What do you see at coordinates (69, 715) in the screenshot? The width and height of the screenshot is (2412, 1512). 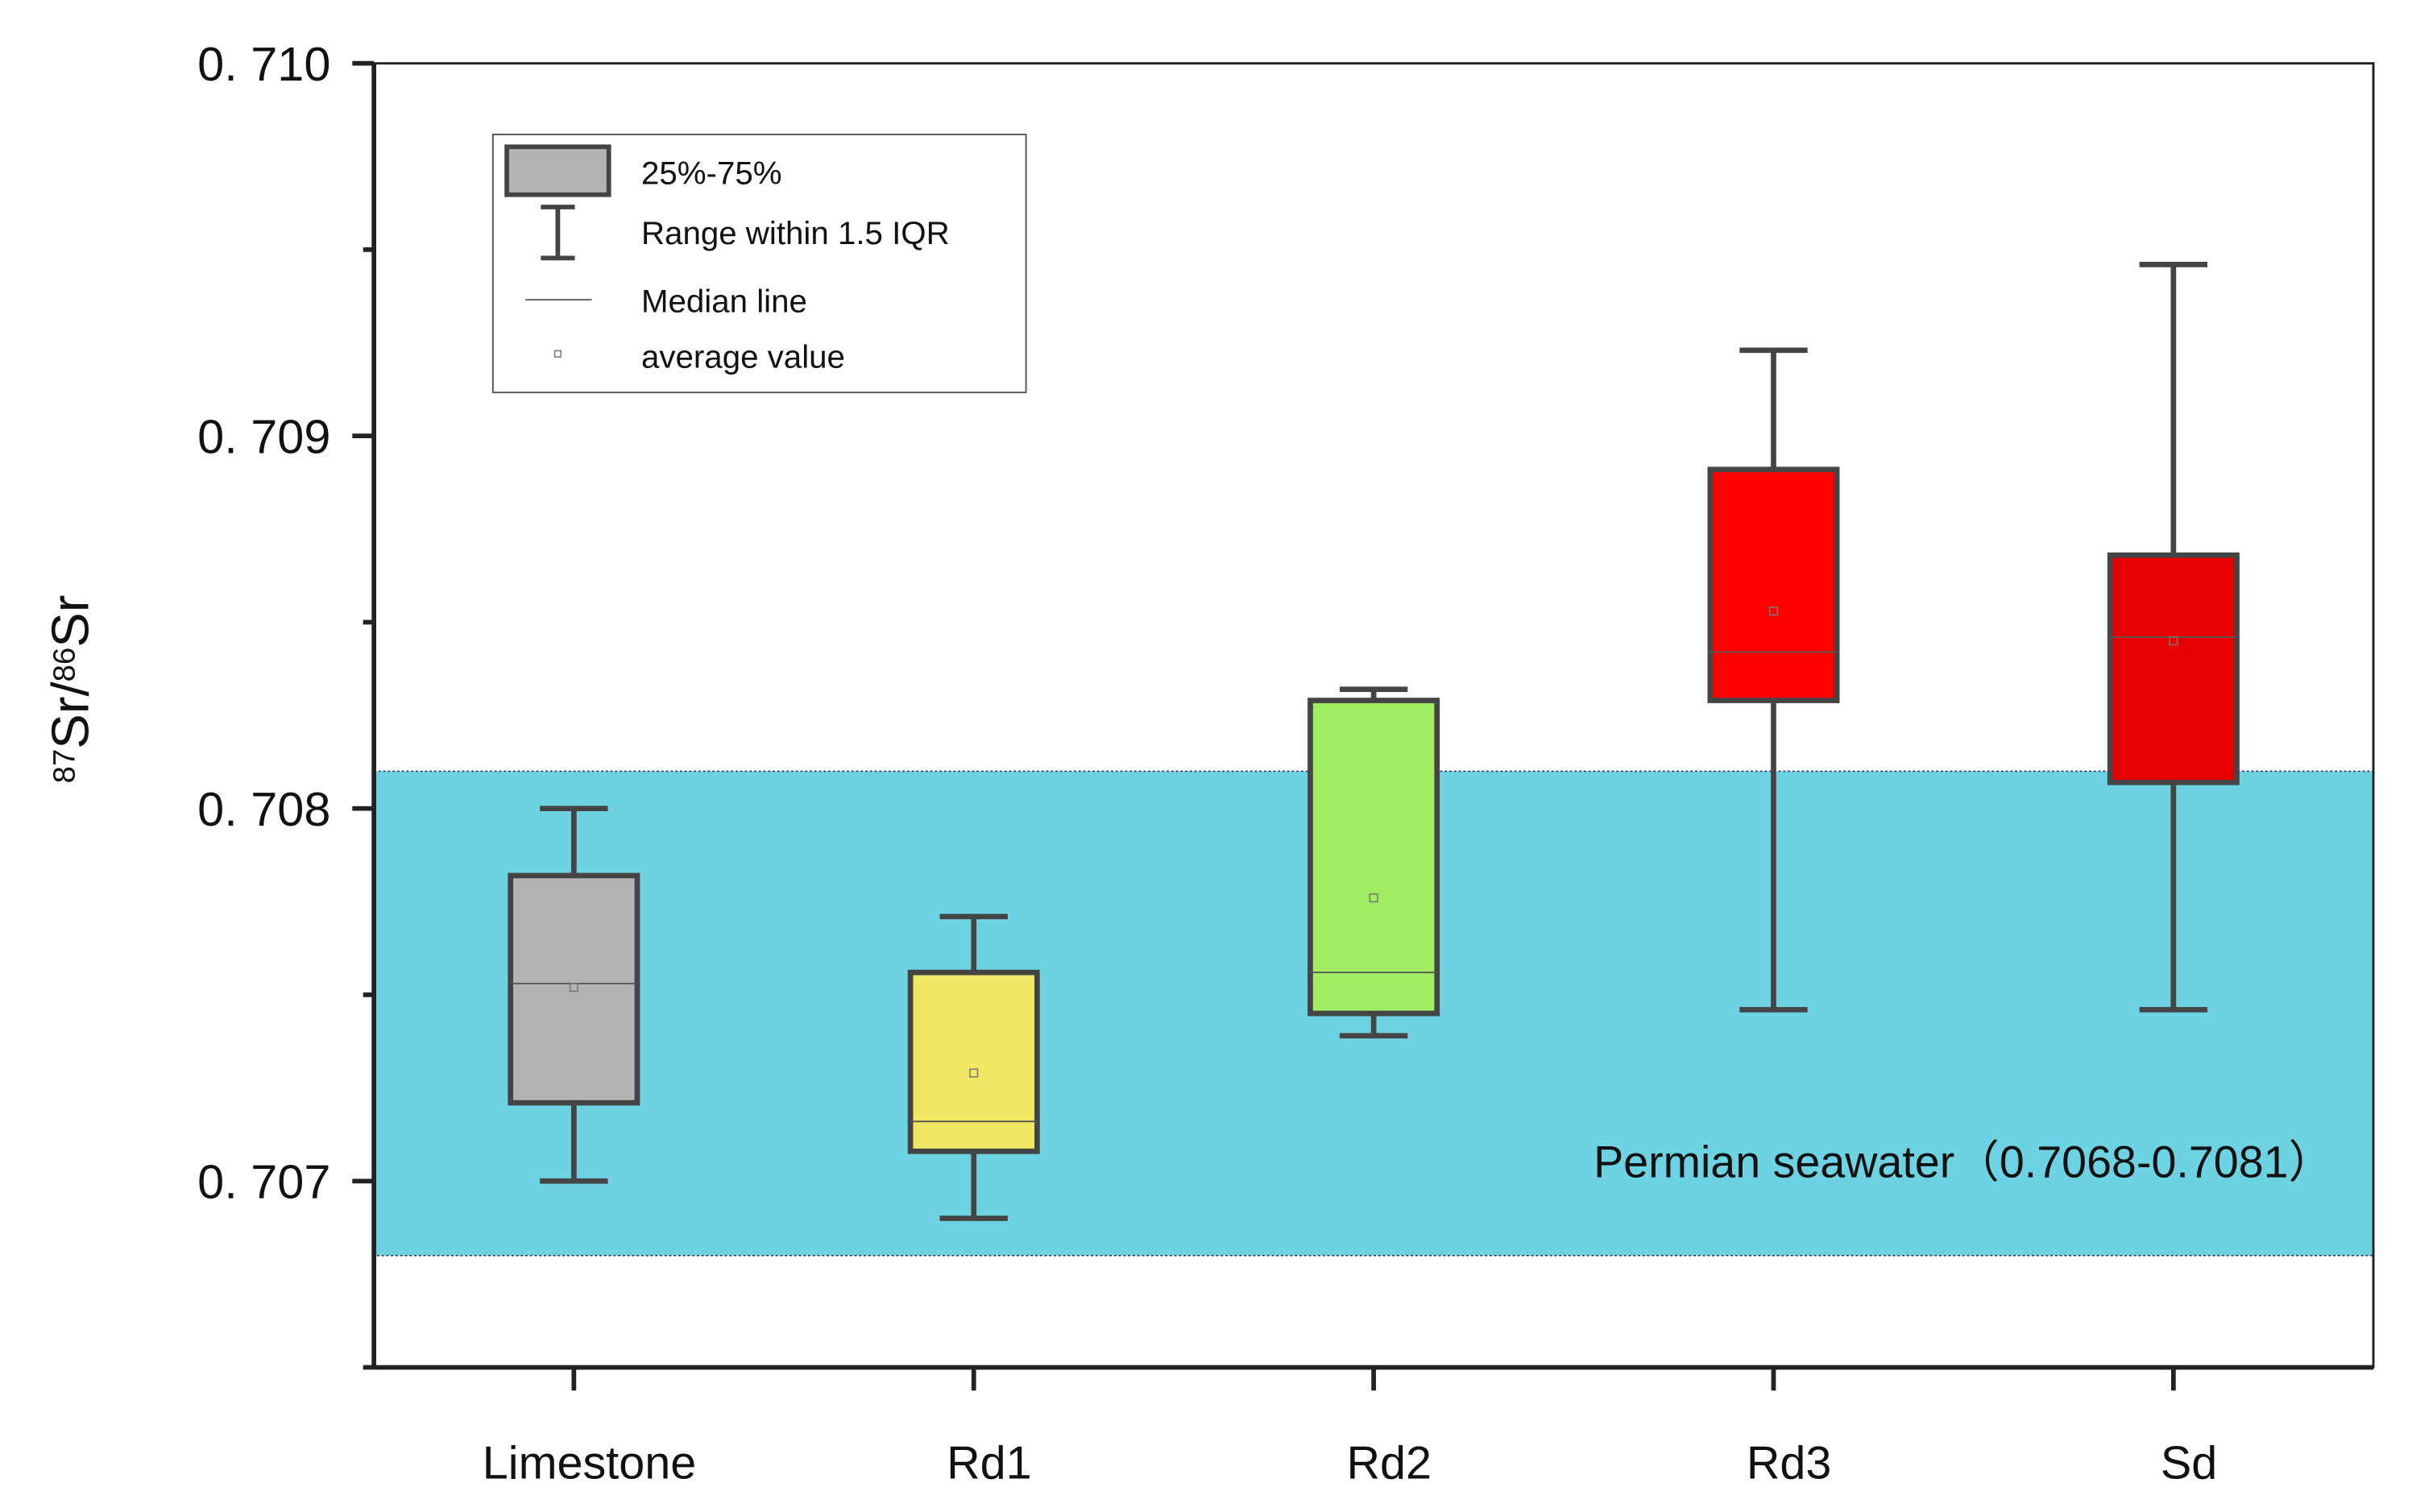 I see `y-label-text: Sr/` at bounding box center [69, 715].